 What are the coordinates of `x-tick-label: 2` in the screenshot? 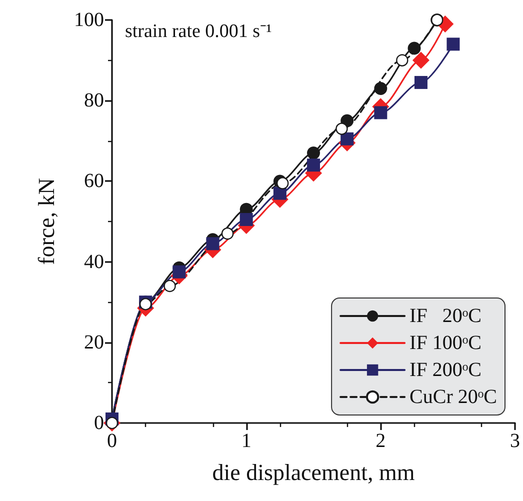 It's located at (381, 441).